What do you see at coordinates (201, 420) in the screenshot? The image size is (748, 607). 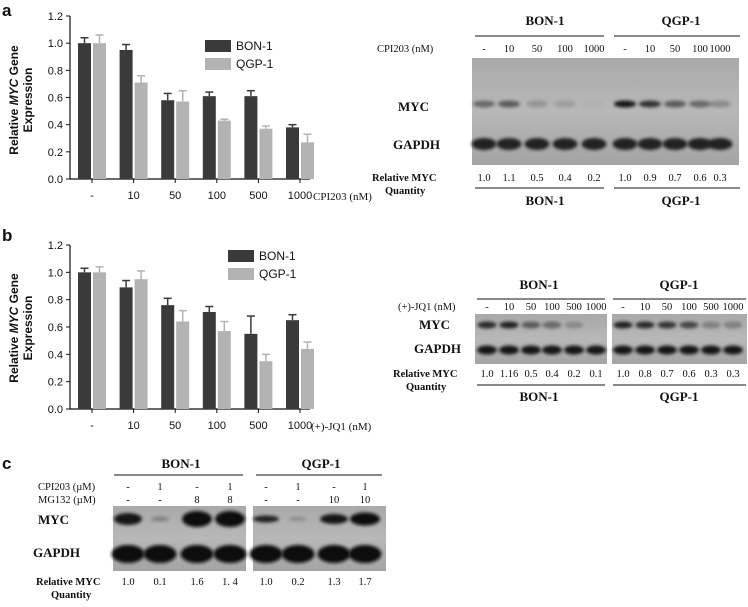 I see `chart-b-xticks: - 10 50 100 500 1000` at bounding box center [201, 420].